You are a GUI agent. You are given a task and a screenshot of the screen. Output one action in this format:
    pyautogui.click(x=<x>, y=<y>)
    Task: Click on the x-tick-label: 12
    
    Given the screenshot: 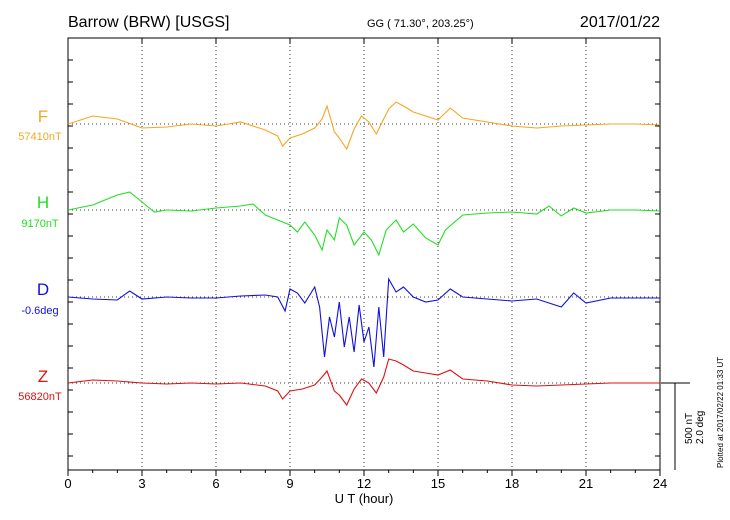 What is the action you would take?
    pyautogui.click(x=364, y=483)
    